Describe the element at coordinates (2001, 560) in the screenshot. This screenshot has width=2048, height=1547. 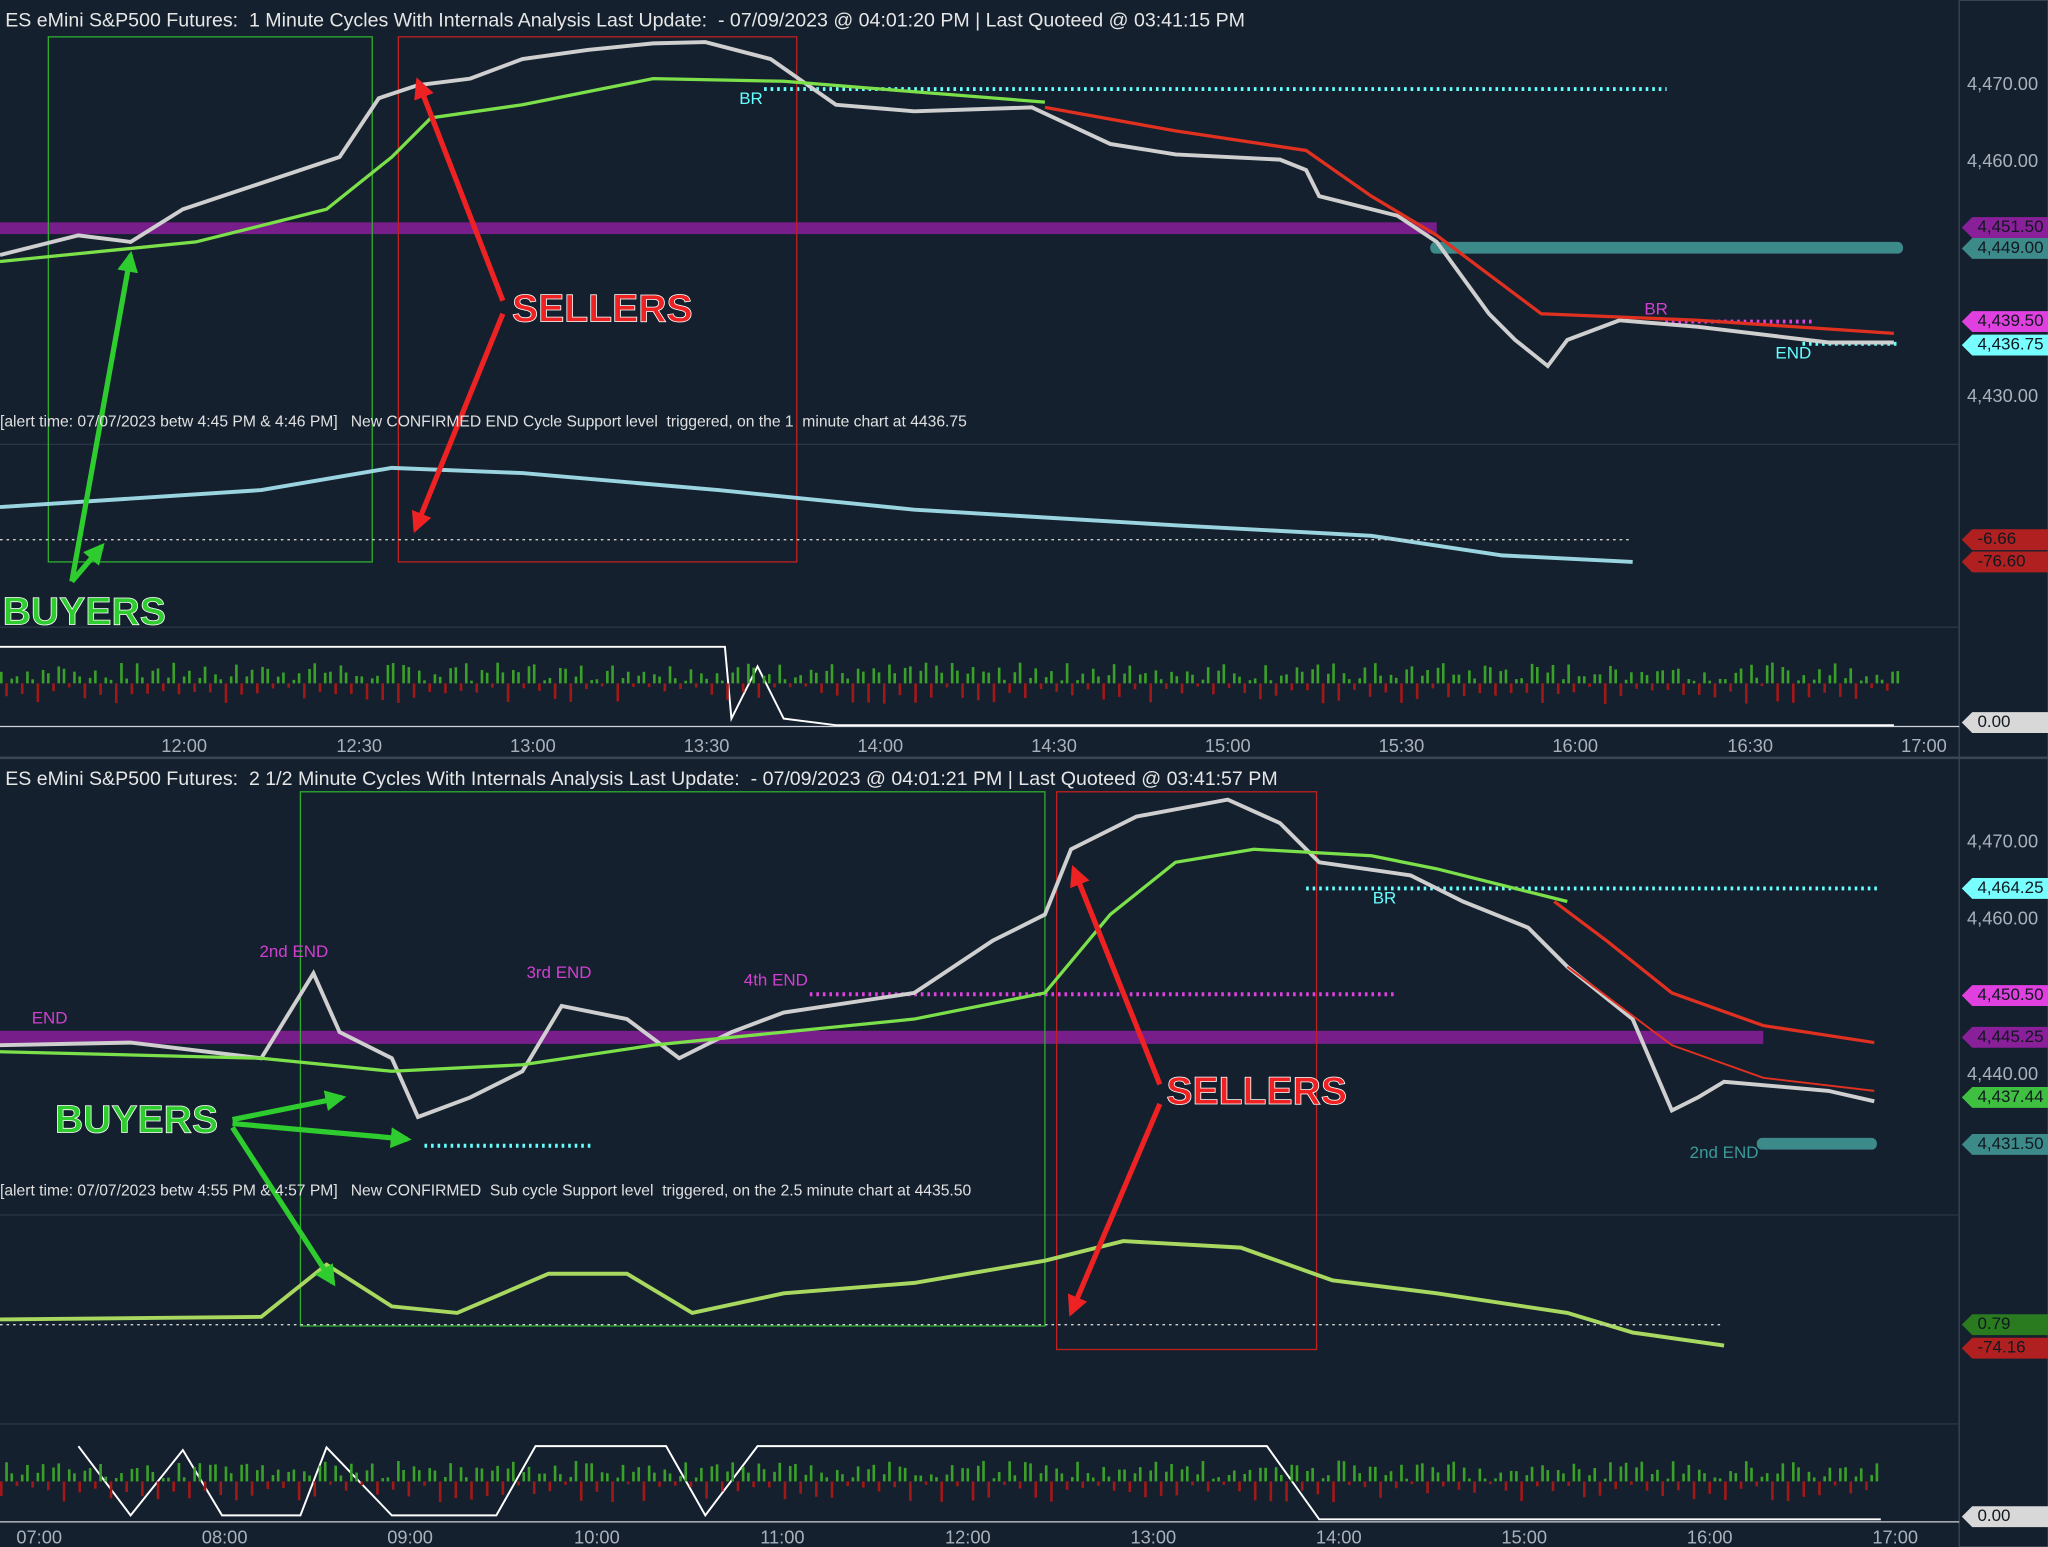
I see `price-tag-label: -76.60` at that location.